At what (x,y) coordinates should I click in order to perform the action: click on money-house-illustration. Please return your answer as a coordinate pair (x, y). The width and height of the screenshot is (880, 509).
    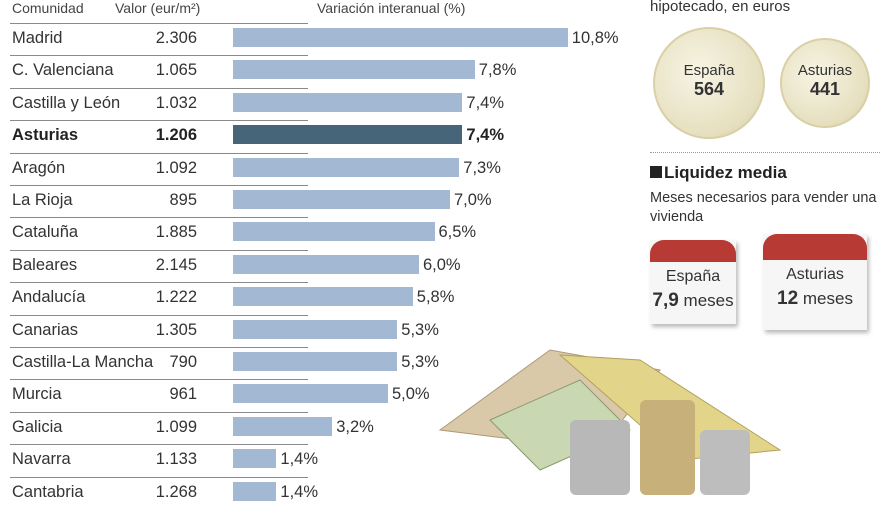
    Looking at the image, I should click on (610, 422).